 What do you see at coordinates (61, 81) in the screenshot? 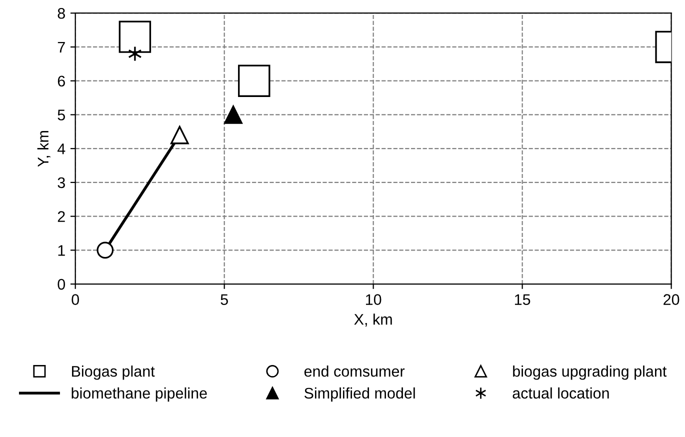
I see `y-tick-label: 6` at bounding box center [61, 81].